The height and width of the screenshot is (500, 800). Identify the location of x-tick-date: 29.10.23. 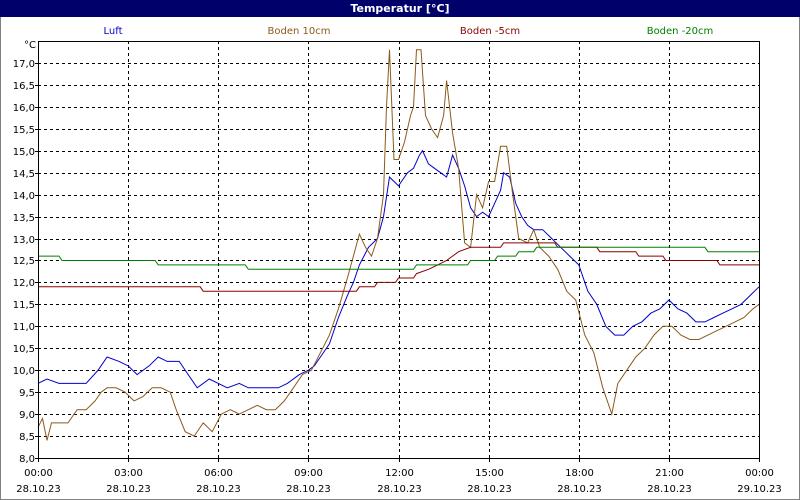
(759, 489).